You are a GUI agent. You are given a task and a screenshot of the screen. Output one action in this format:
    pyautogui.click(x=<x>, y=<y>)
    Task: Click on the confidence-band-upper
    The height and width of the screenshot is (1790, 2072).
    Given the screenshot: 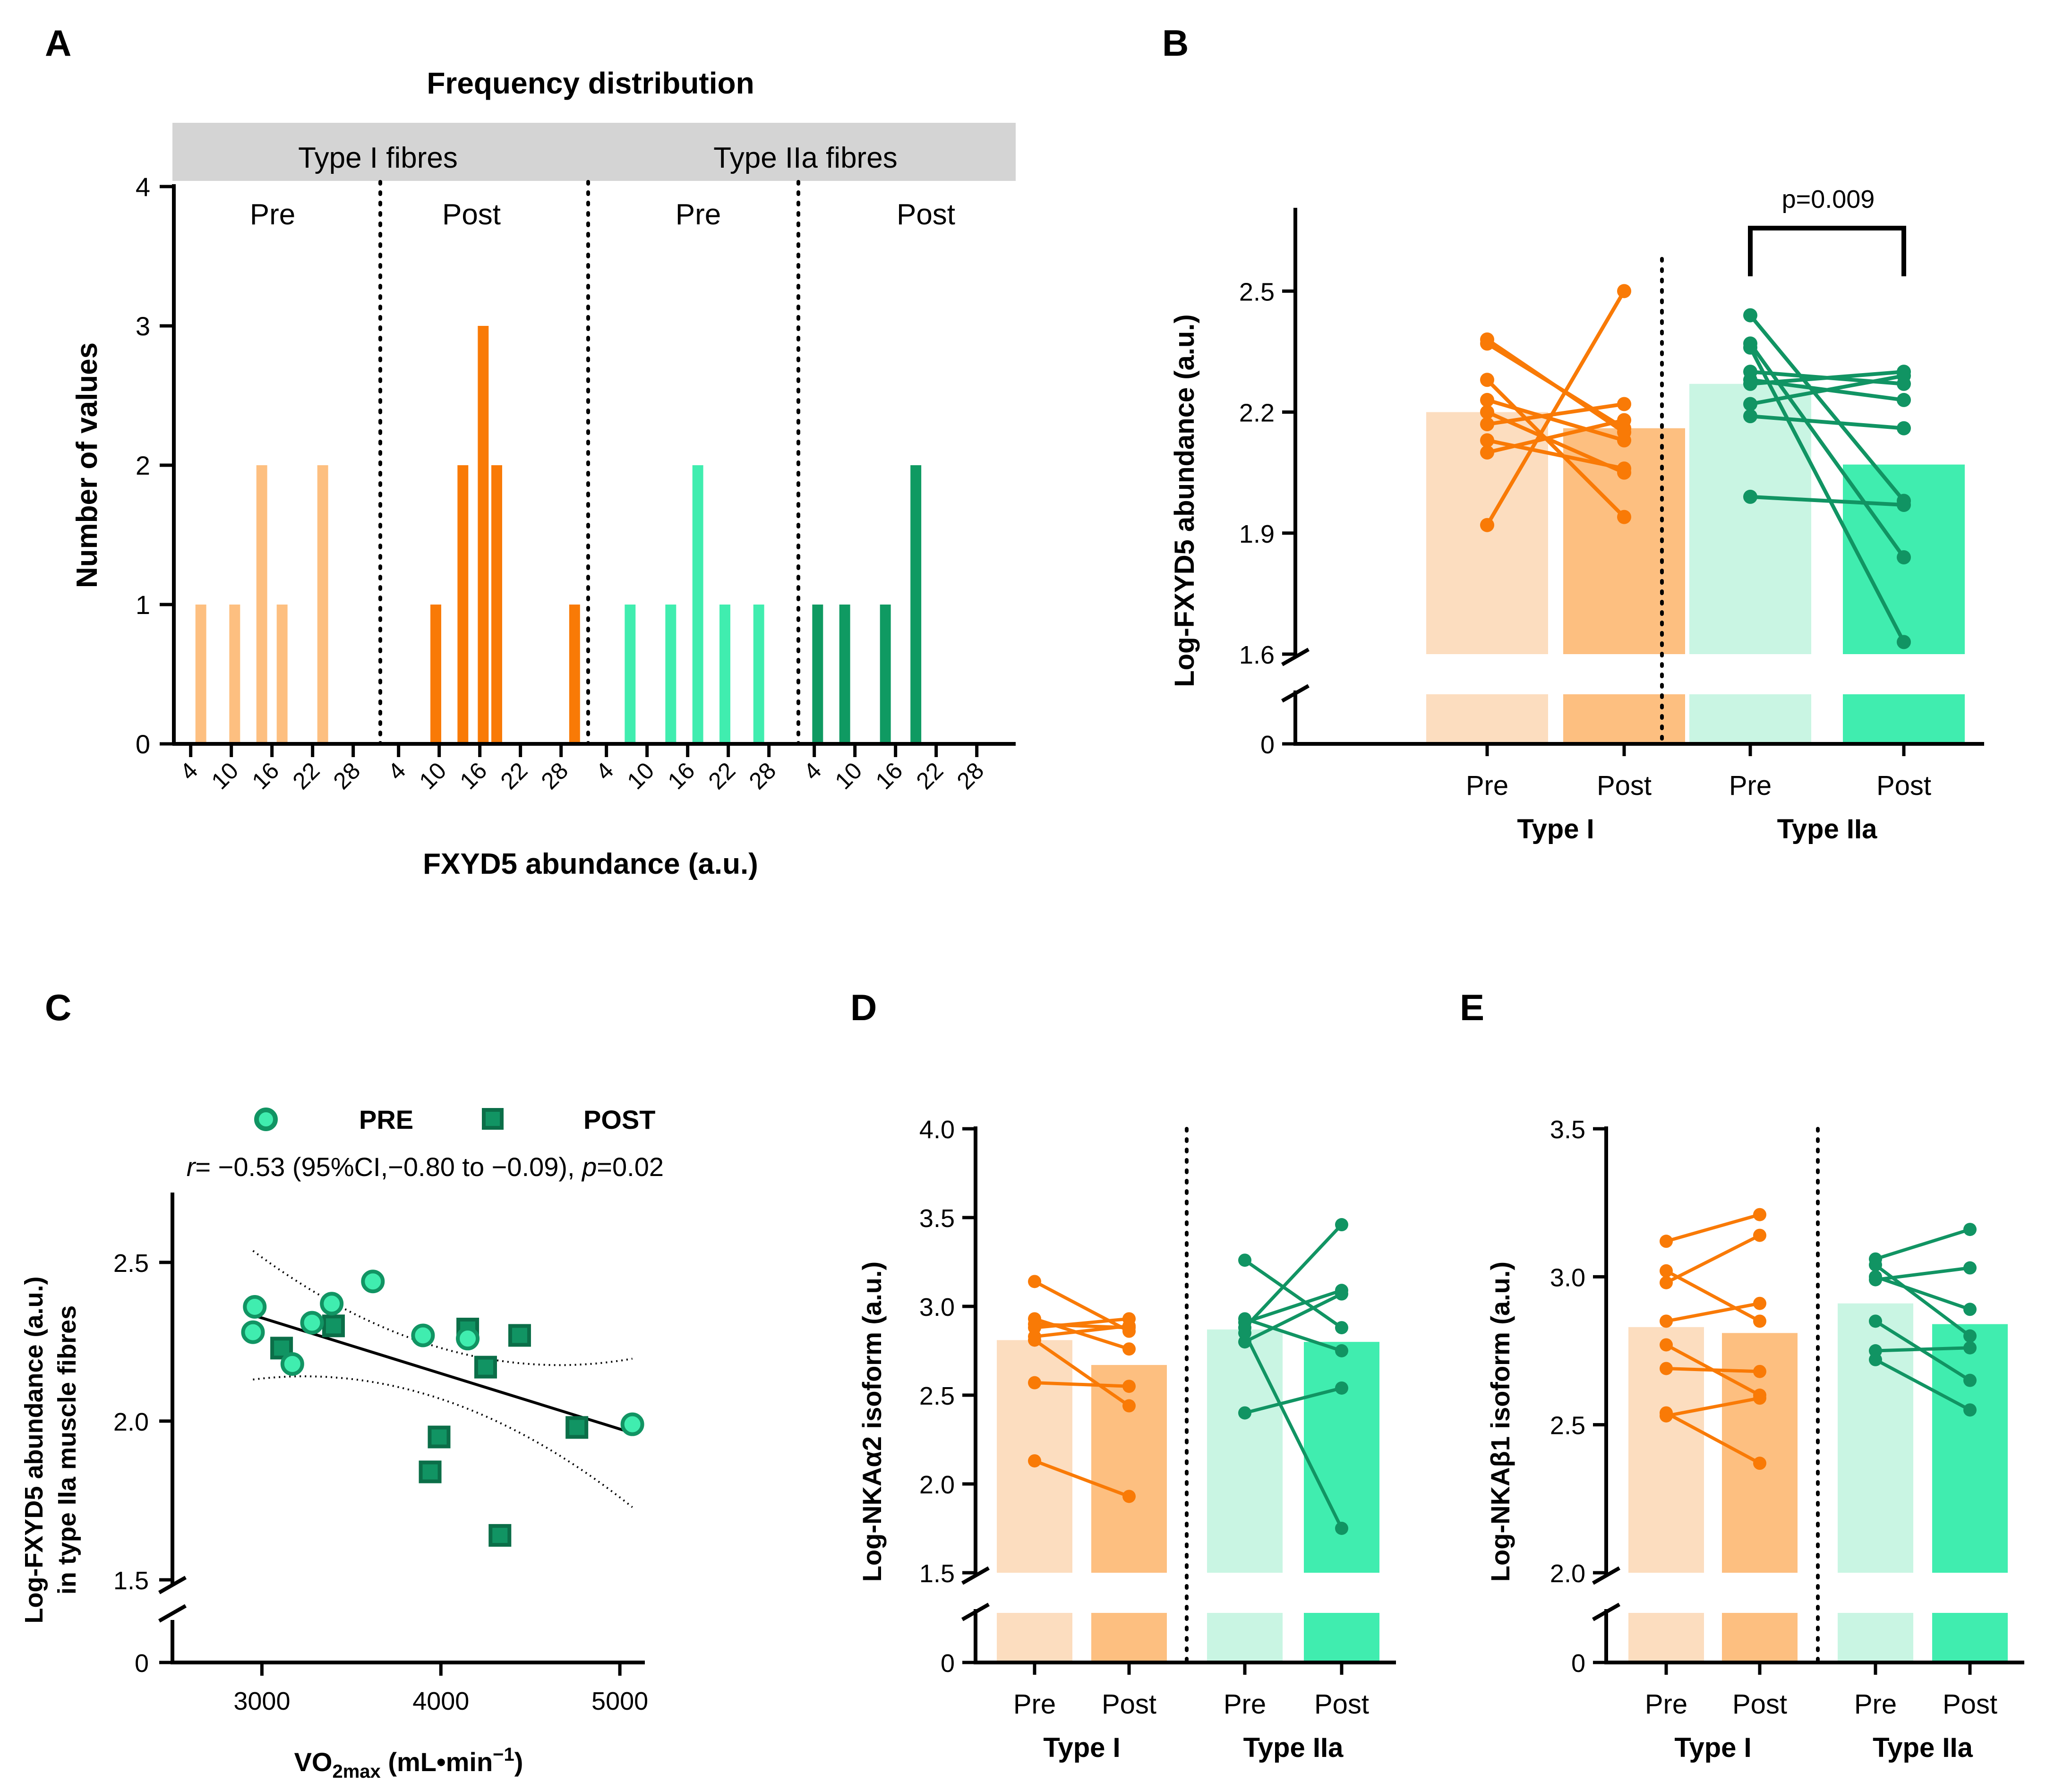 What is the action you would take?
    pyautogui.click(x=442, y=1308)
    